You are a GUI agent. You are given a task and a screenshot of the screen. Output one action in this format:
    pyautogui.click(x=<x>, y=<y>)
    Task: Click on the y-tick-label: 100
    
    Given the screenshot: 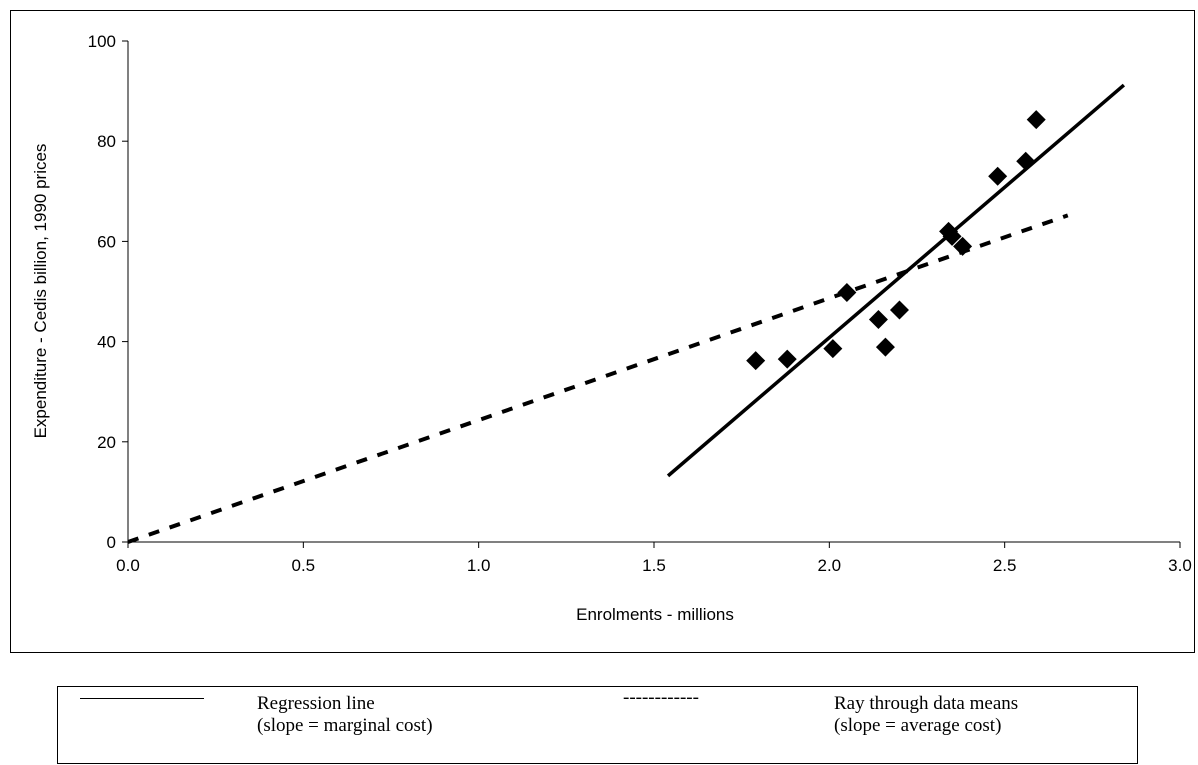 What is the action you would take?
    pyautogui.click(x=102, y=41)
    